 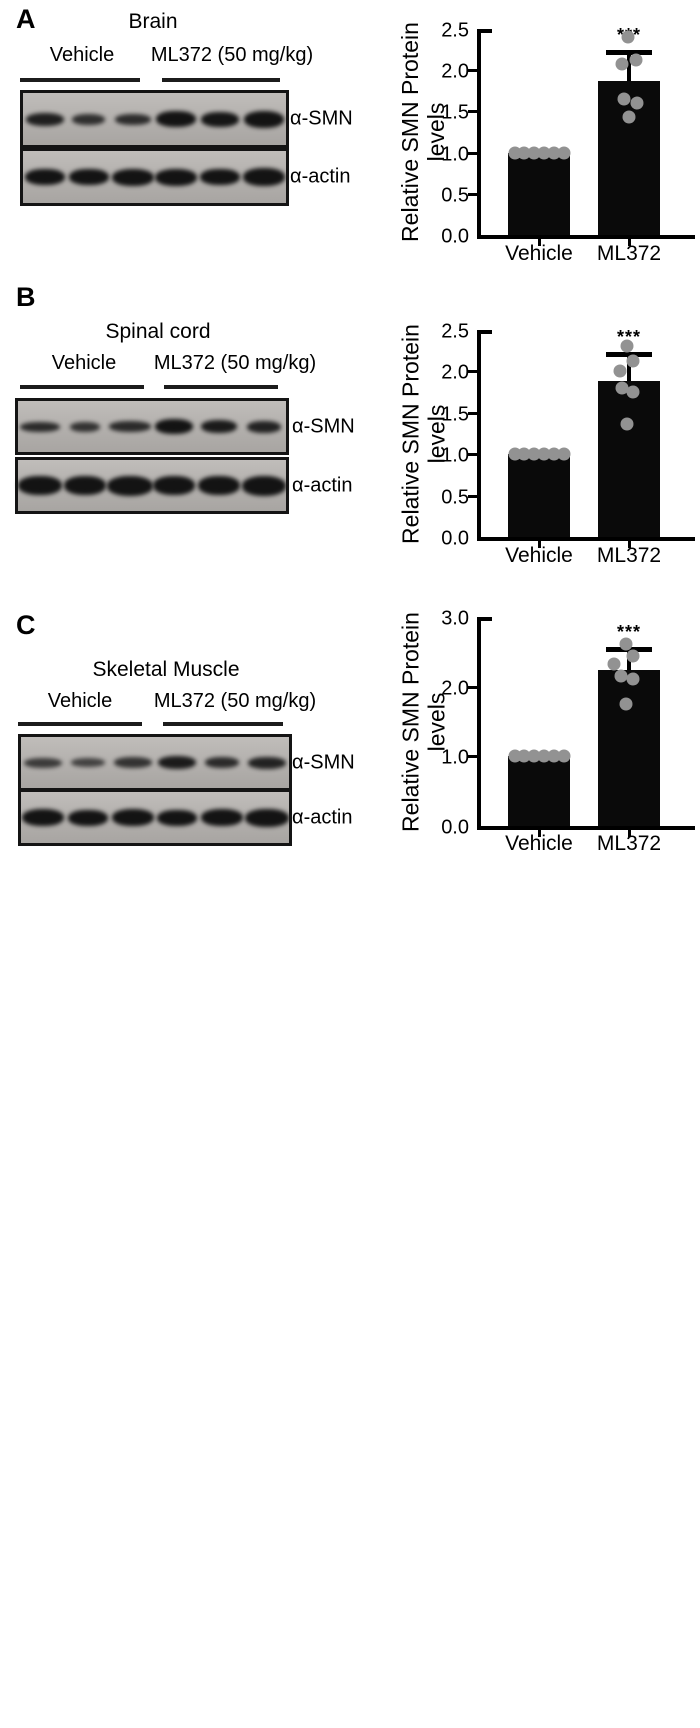 I want to click on y-tick-label: 0.5, so click(x=455, y=497).